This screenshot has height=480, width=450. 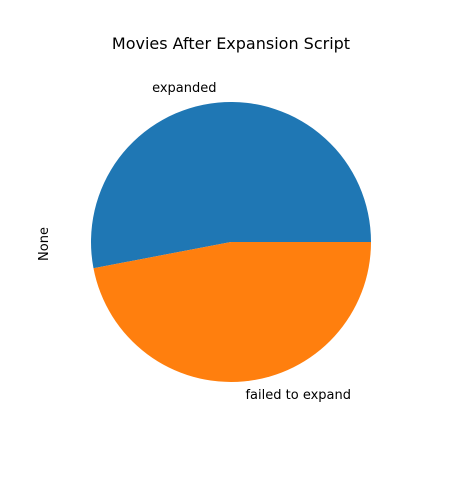 What do you see at coordinates (44, 244) in the screenshot?
I see `y-axis-label: None` at bounding box center [44, 244].